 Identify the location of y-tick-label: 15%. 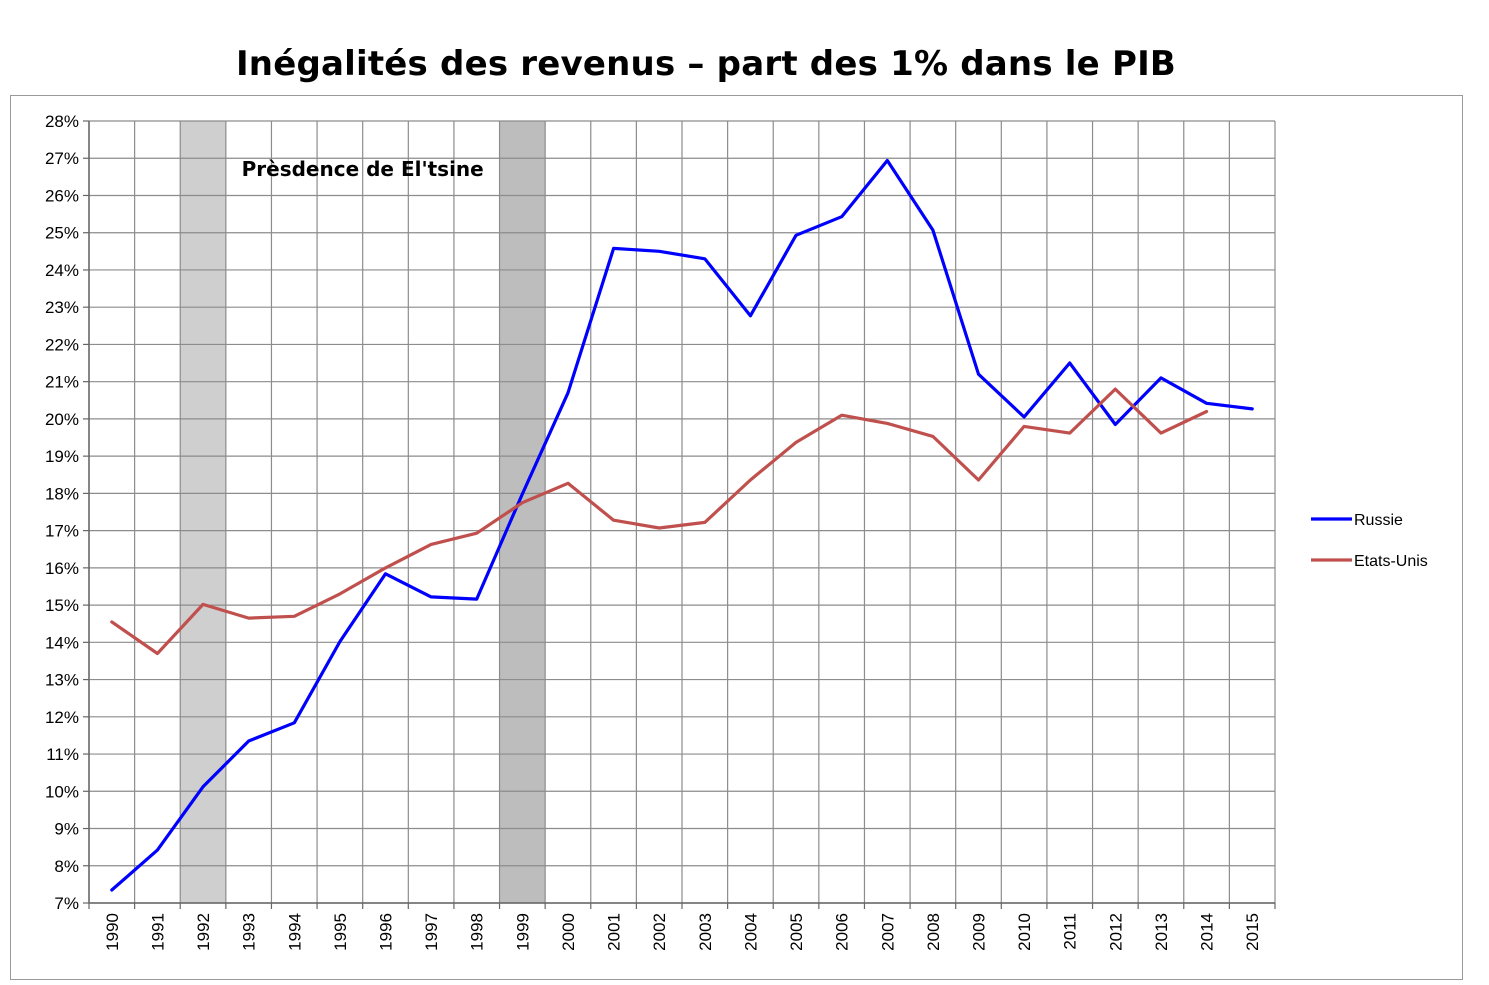
(62, 605).